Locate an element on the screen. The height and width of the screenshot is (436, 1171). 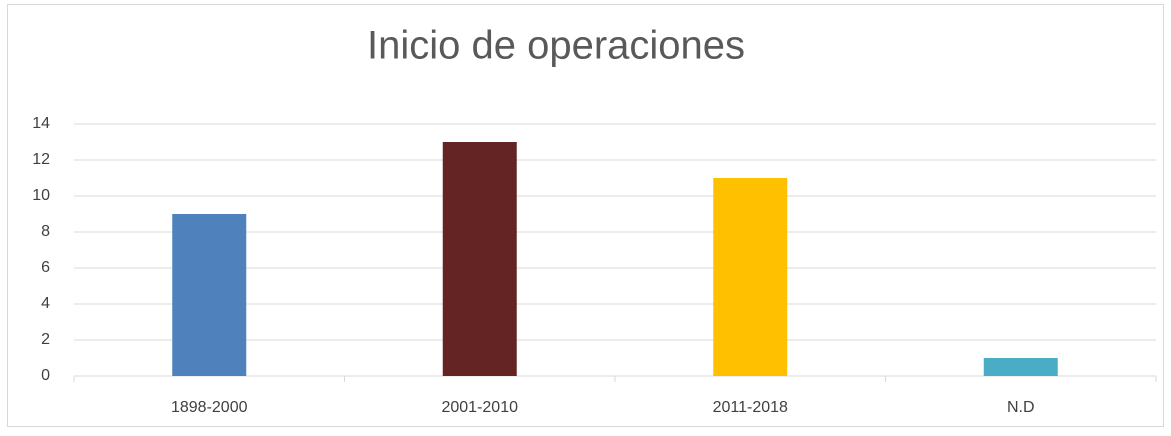
x-tick-label: 1898-2000 is located at coordinates (209, 407).